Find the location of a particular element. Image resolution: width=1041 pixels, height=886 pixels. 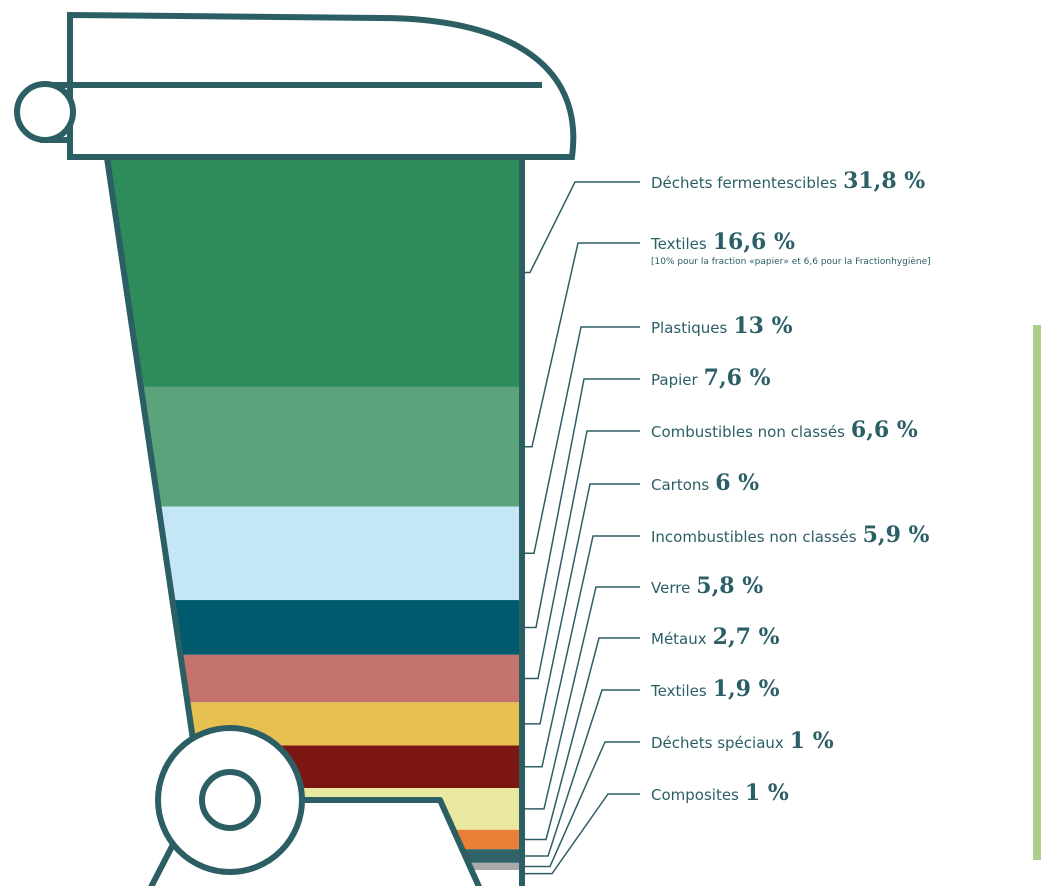

label: Plastiques 13 % is located at coordinates (722, 326).